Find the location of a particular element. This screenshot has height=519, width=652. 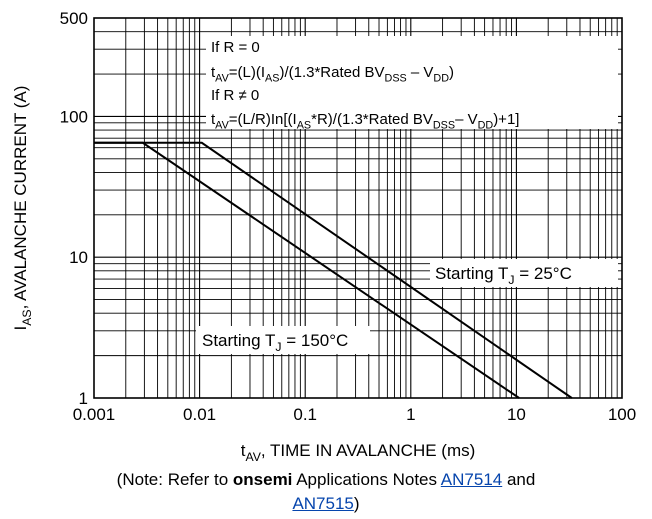

label-starting-tj-25c: Starting TJ​ = 25°C is located at coordinates (503, 275).